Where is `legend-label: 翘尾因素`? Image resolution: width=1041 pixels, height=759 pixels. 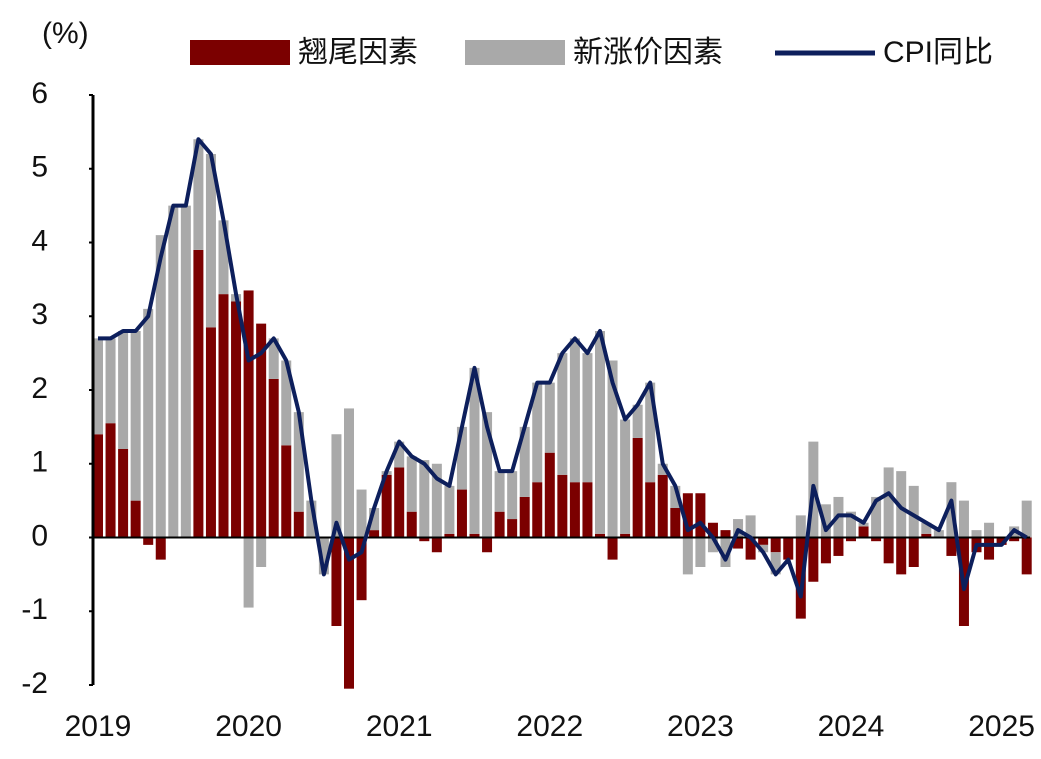 legend-label: 翘尾因素 is located at coordinates (358, 52).